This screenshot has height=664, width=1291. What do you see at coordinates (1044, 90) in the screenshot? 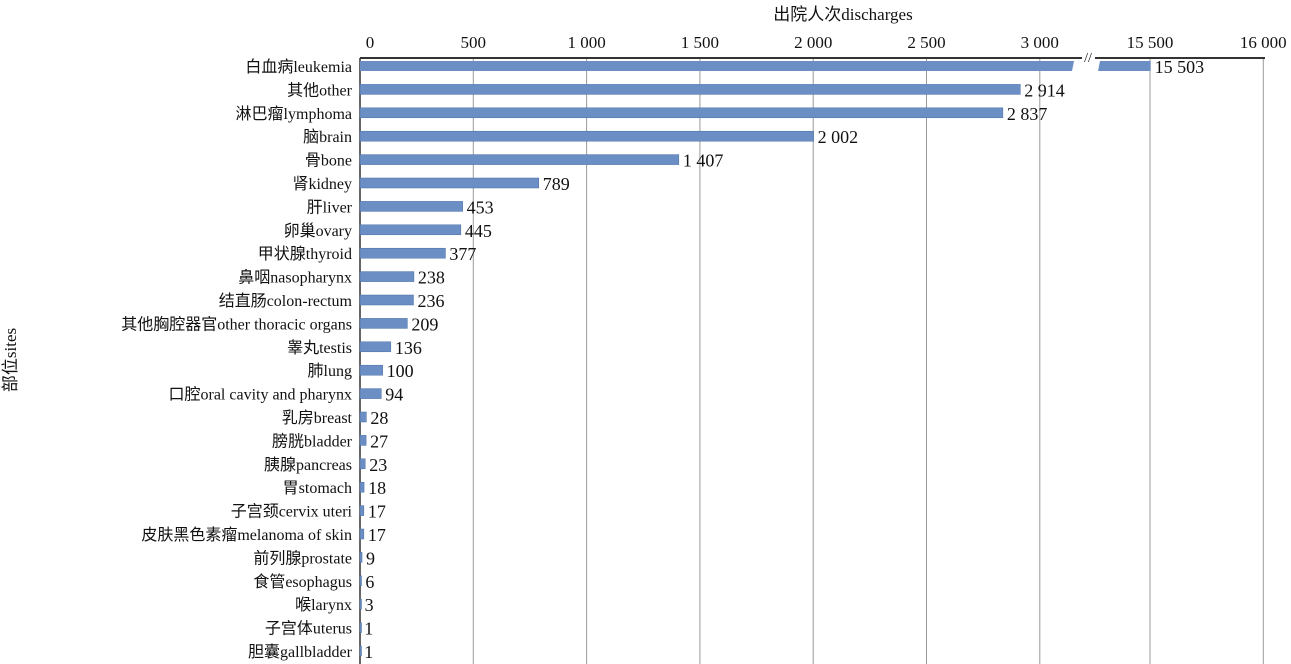
I see `data-label: 2 914` at bounding box center [1044, 90].